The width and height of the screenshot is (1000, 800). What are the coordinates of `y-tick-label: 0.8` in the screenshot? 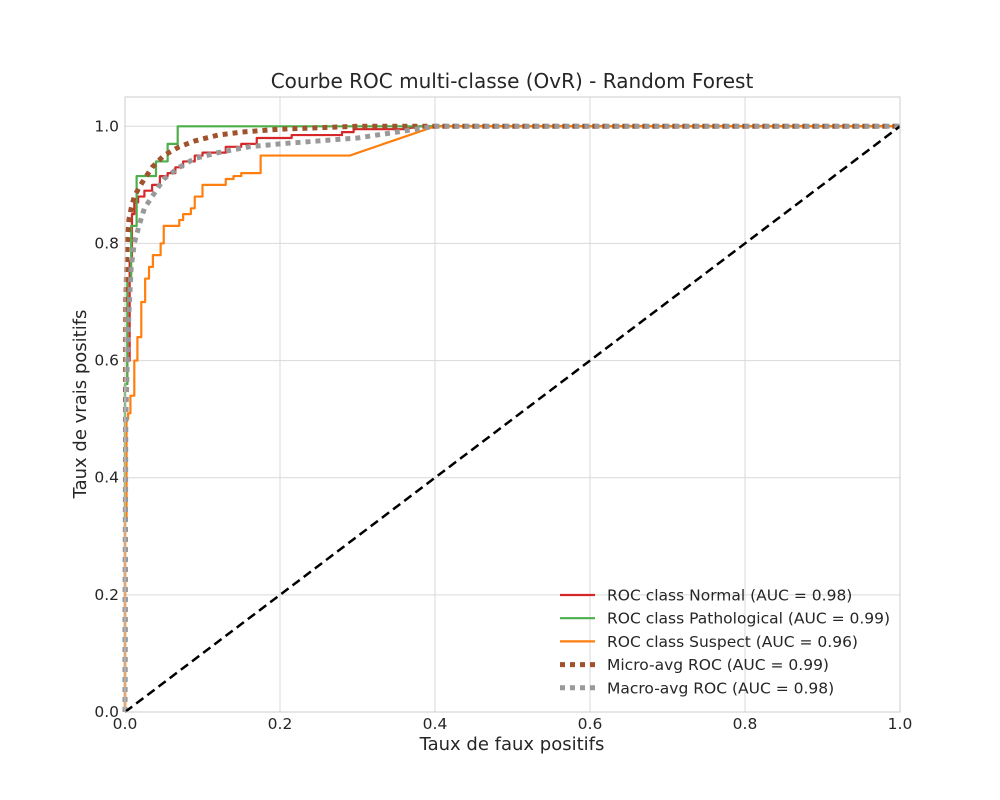 It's located at (106, 243).